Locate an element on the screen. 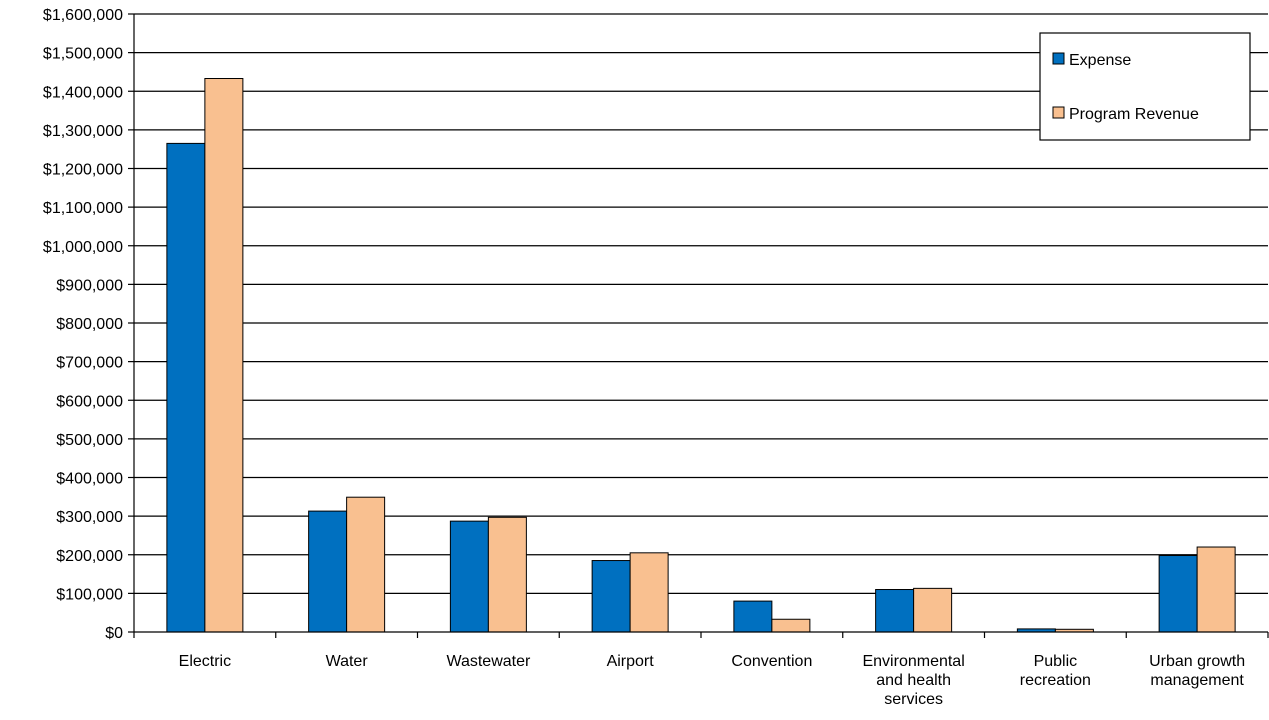 The image size is (1269, 720). y-tick-label: $200,000 is located at coordinates (89, 556).